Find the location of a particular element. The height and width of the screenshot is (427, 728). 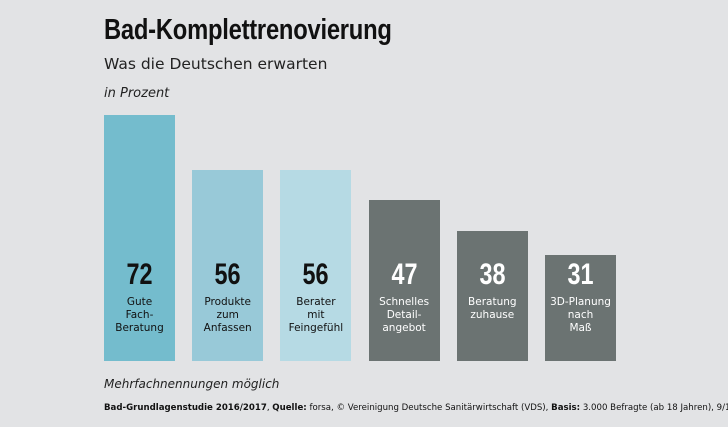

footnote: Mehrfachnennungen möglich is located at coordinates (192, 384).